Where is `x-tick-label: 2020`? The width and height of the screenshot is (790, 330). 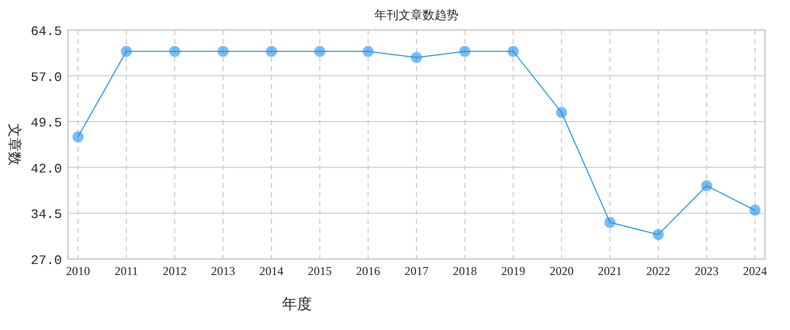 x-tick-label: 2020 is located at coordinates (562, 271).